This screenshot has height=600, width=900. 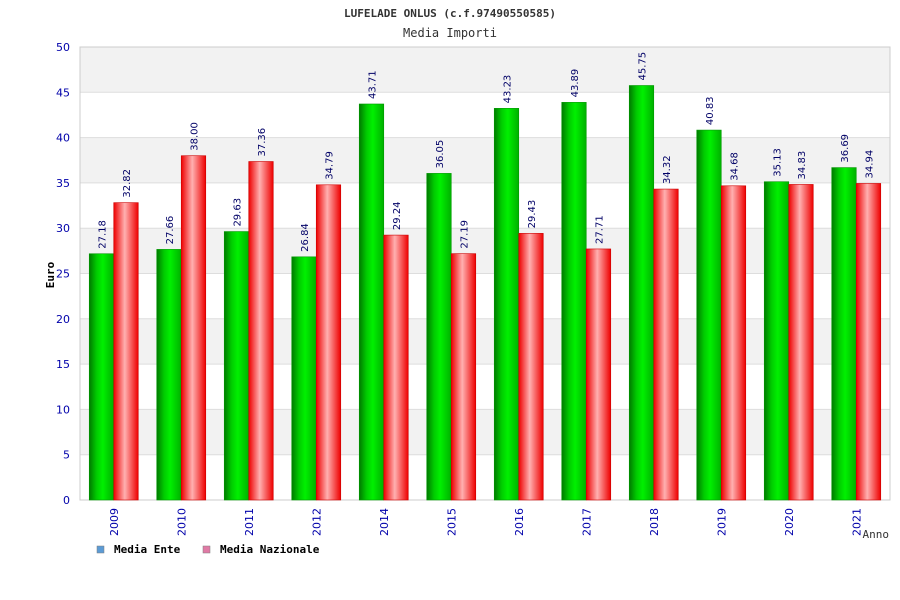 I want to click on x-tick-label: 2015, so click(x=451, y=522).